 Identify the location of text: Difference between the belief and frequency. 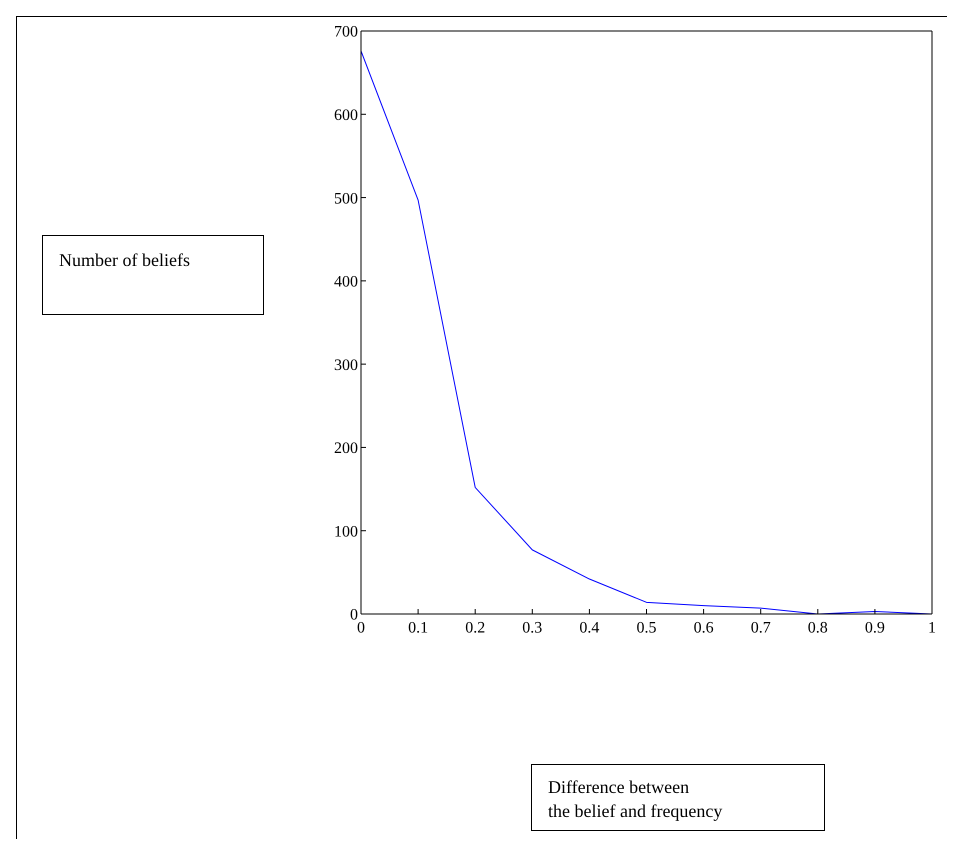
(636, 799).